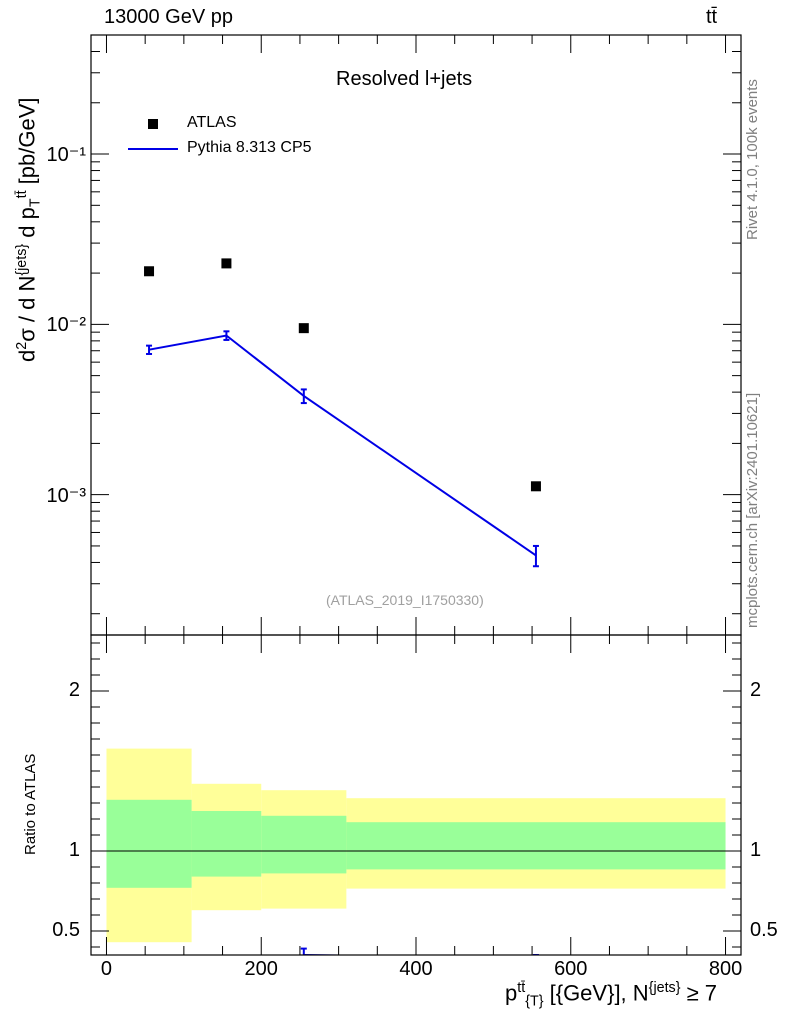 The height and width of the screenshot is (1024, 786). What do you see at coordinates (756, 850) in the screenshot?
I see `ratio-ytick-label-right: 1` at bounding box center [756, 850].